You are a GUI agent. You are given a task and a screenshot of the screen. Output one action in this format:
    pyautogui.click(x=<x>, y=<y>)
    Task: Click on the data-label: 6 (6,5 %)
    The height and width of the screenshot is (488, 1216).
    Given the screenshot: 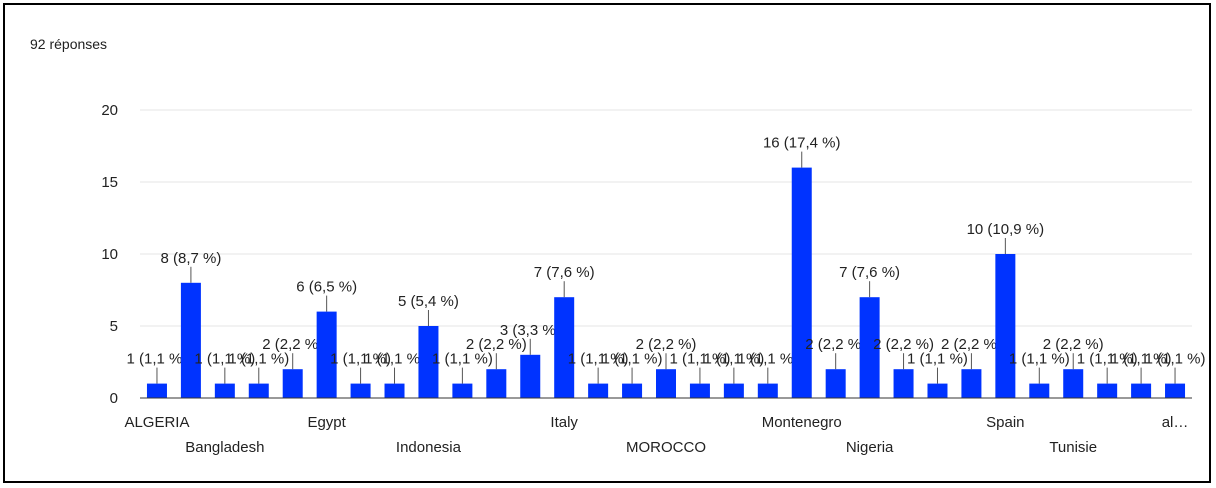 What is the action you would take?
    pyautogui.click(x=326, y=287)
    